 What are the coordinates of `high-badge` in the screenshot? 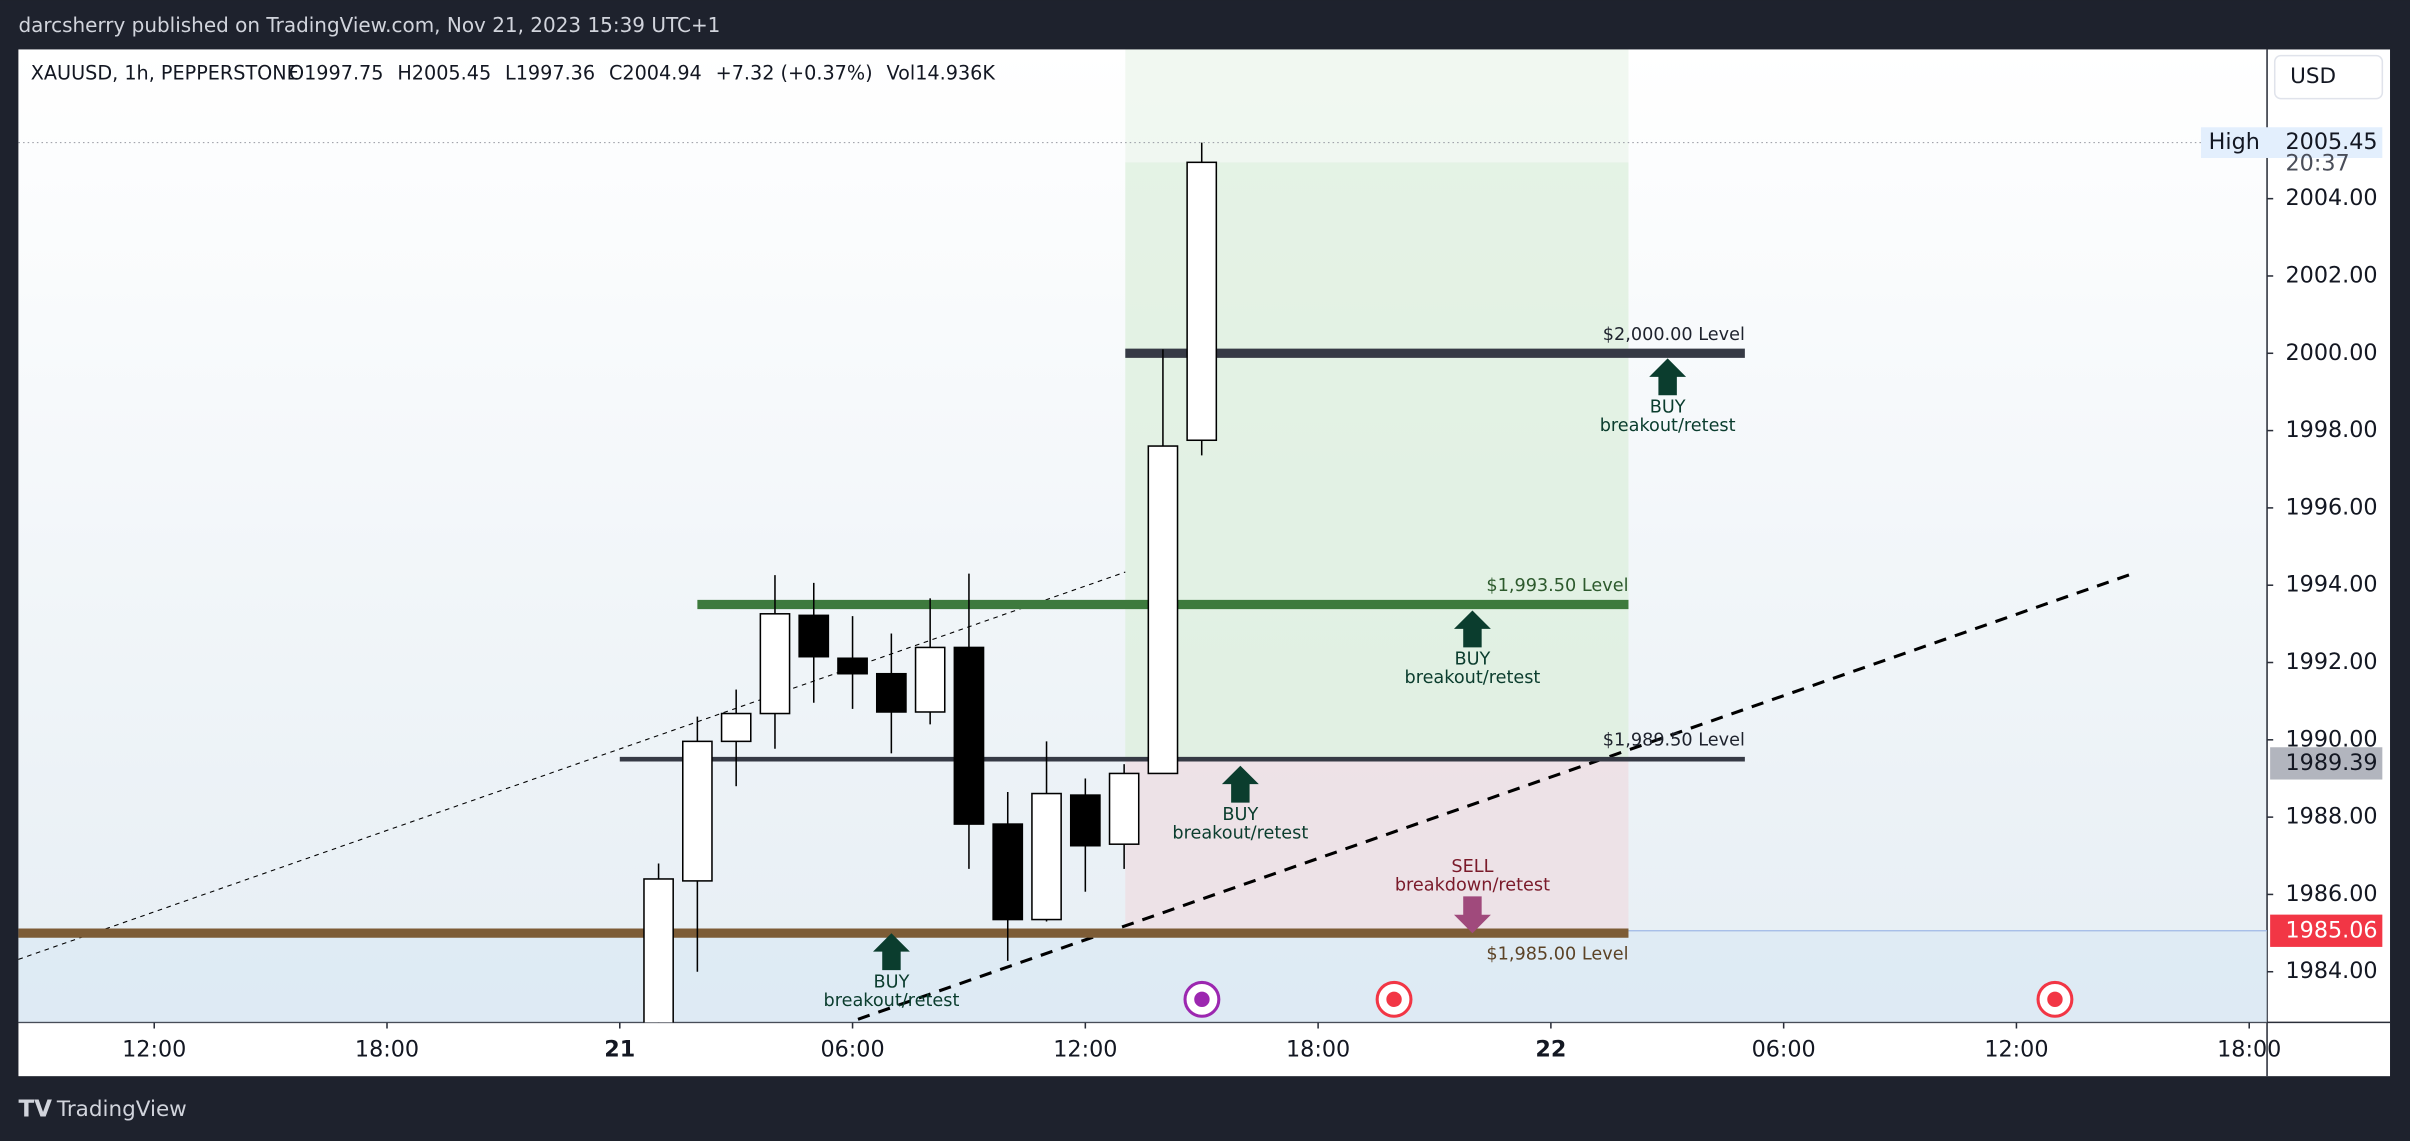 It's located at (2291, 142).